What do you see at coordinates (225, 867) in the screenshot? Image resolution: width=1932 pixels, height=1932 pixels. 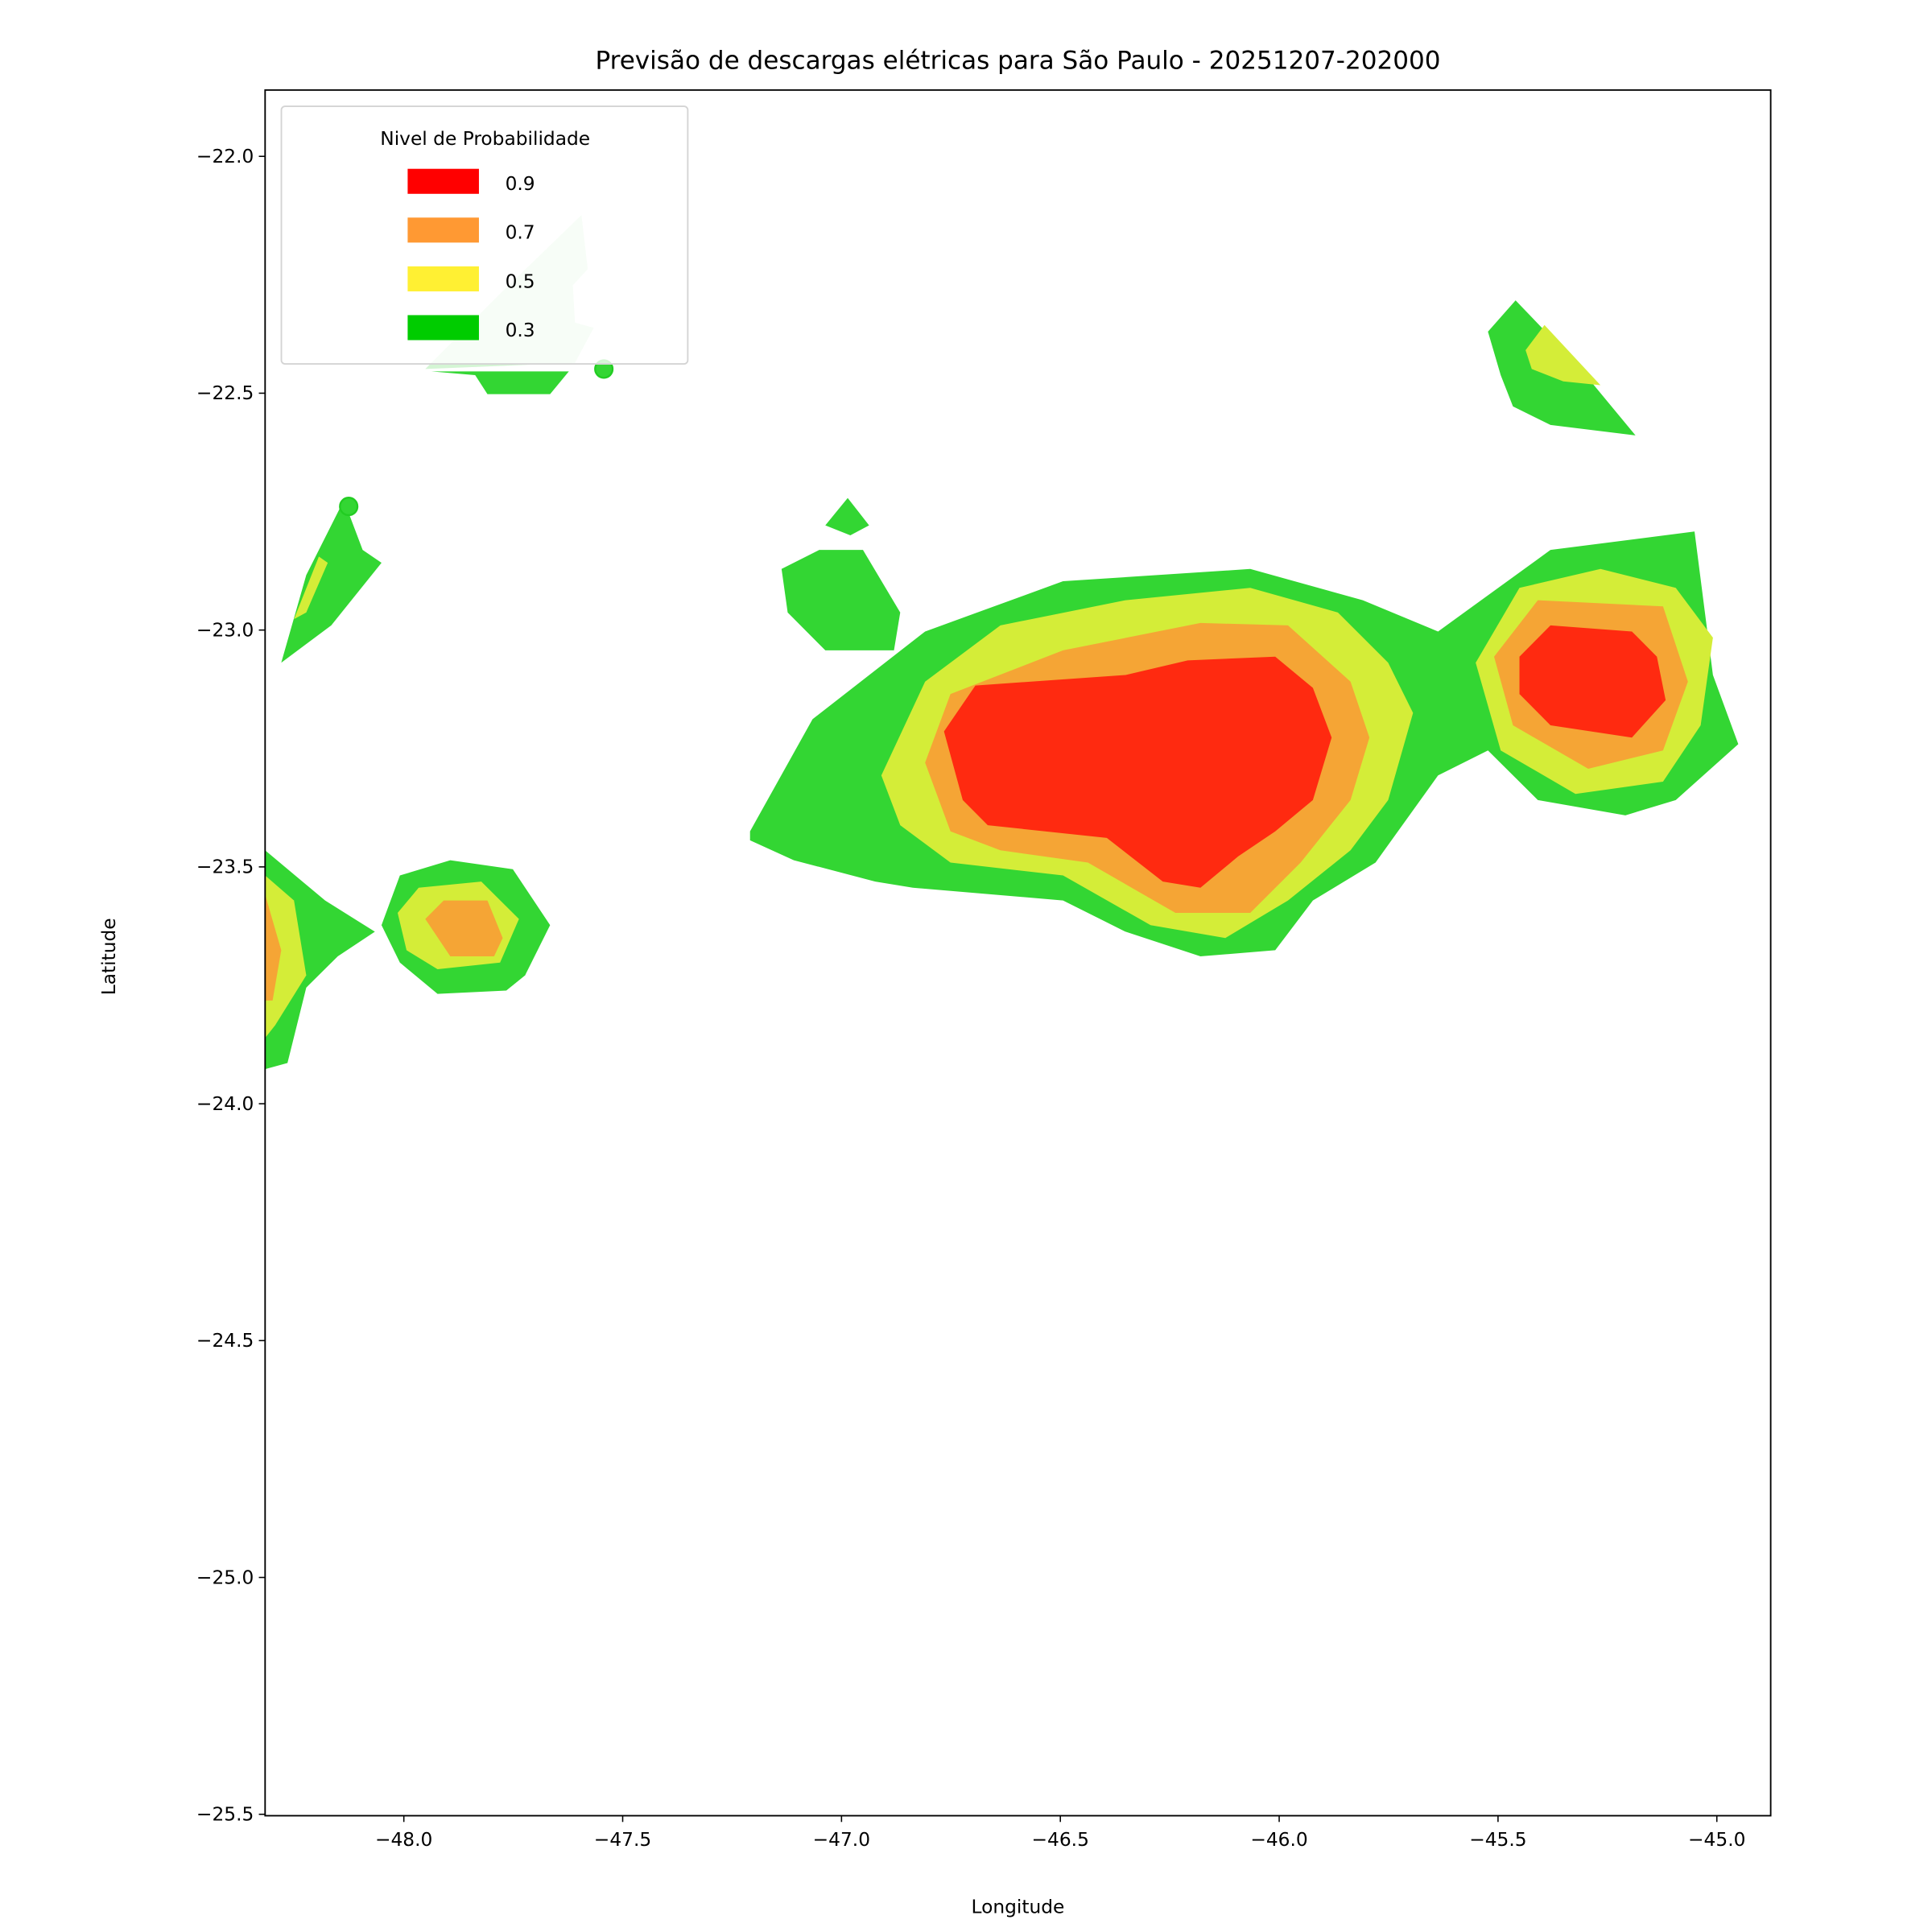 I see `y-tick-label: −23.5` at bounding box center [225, 867].